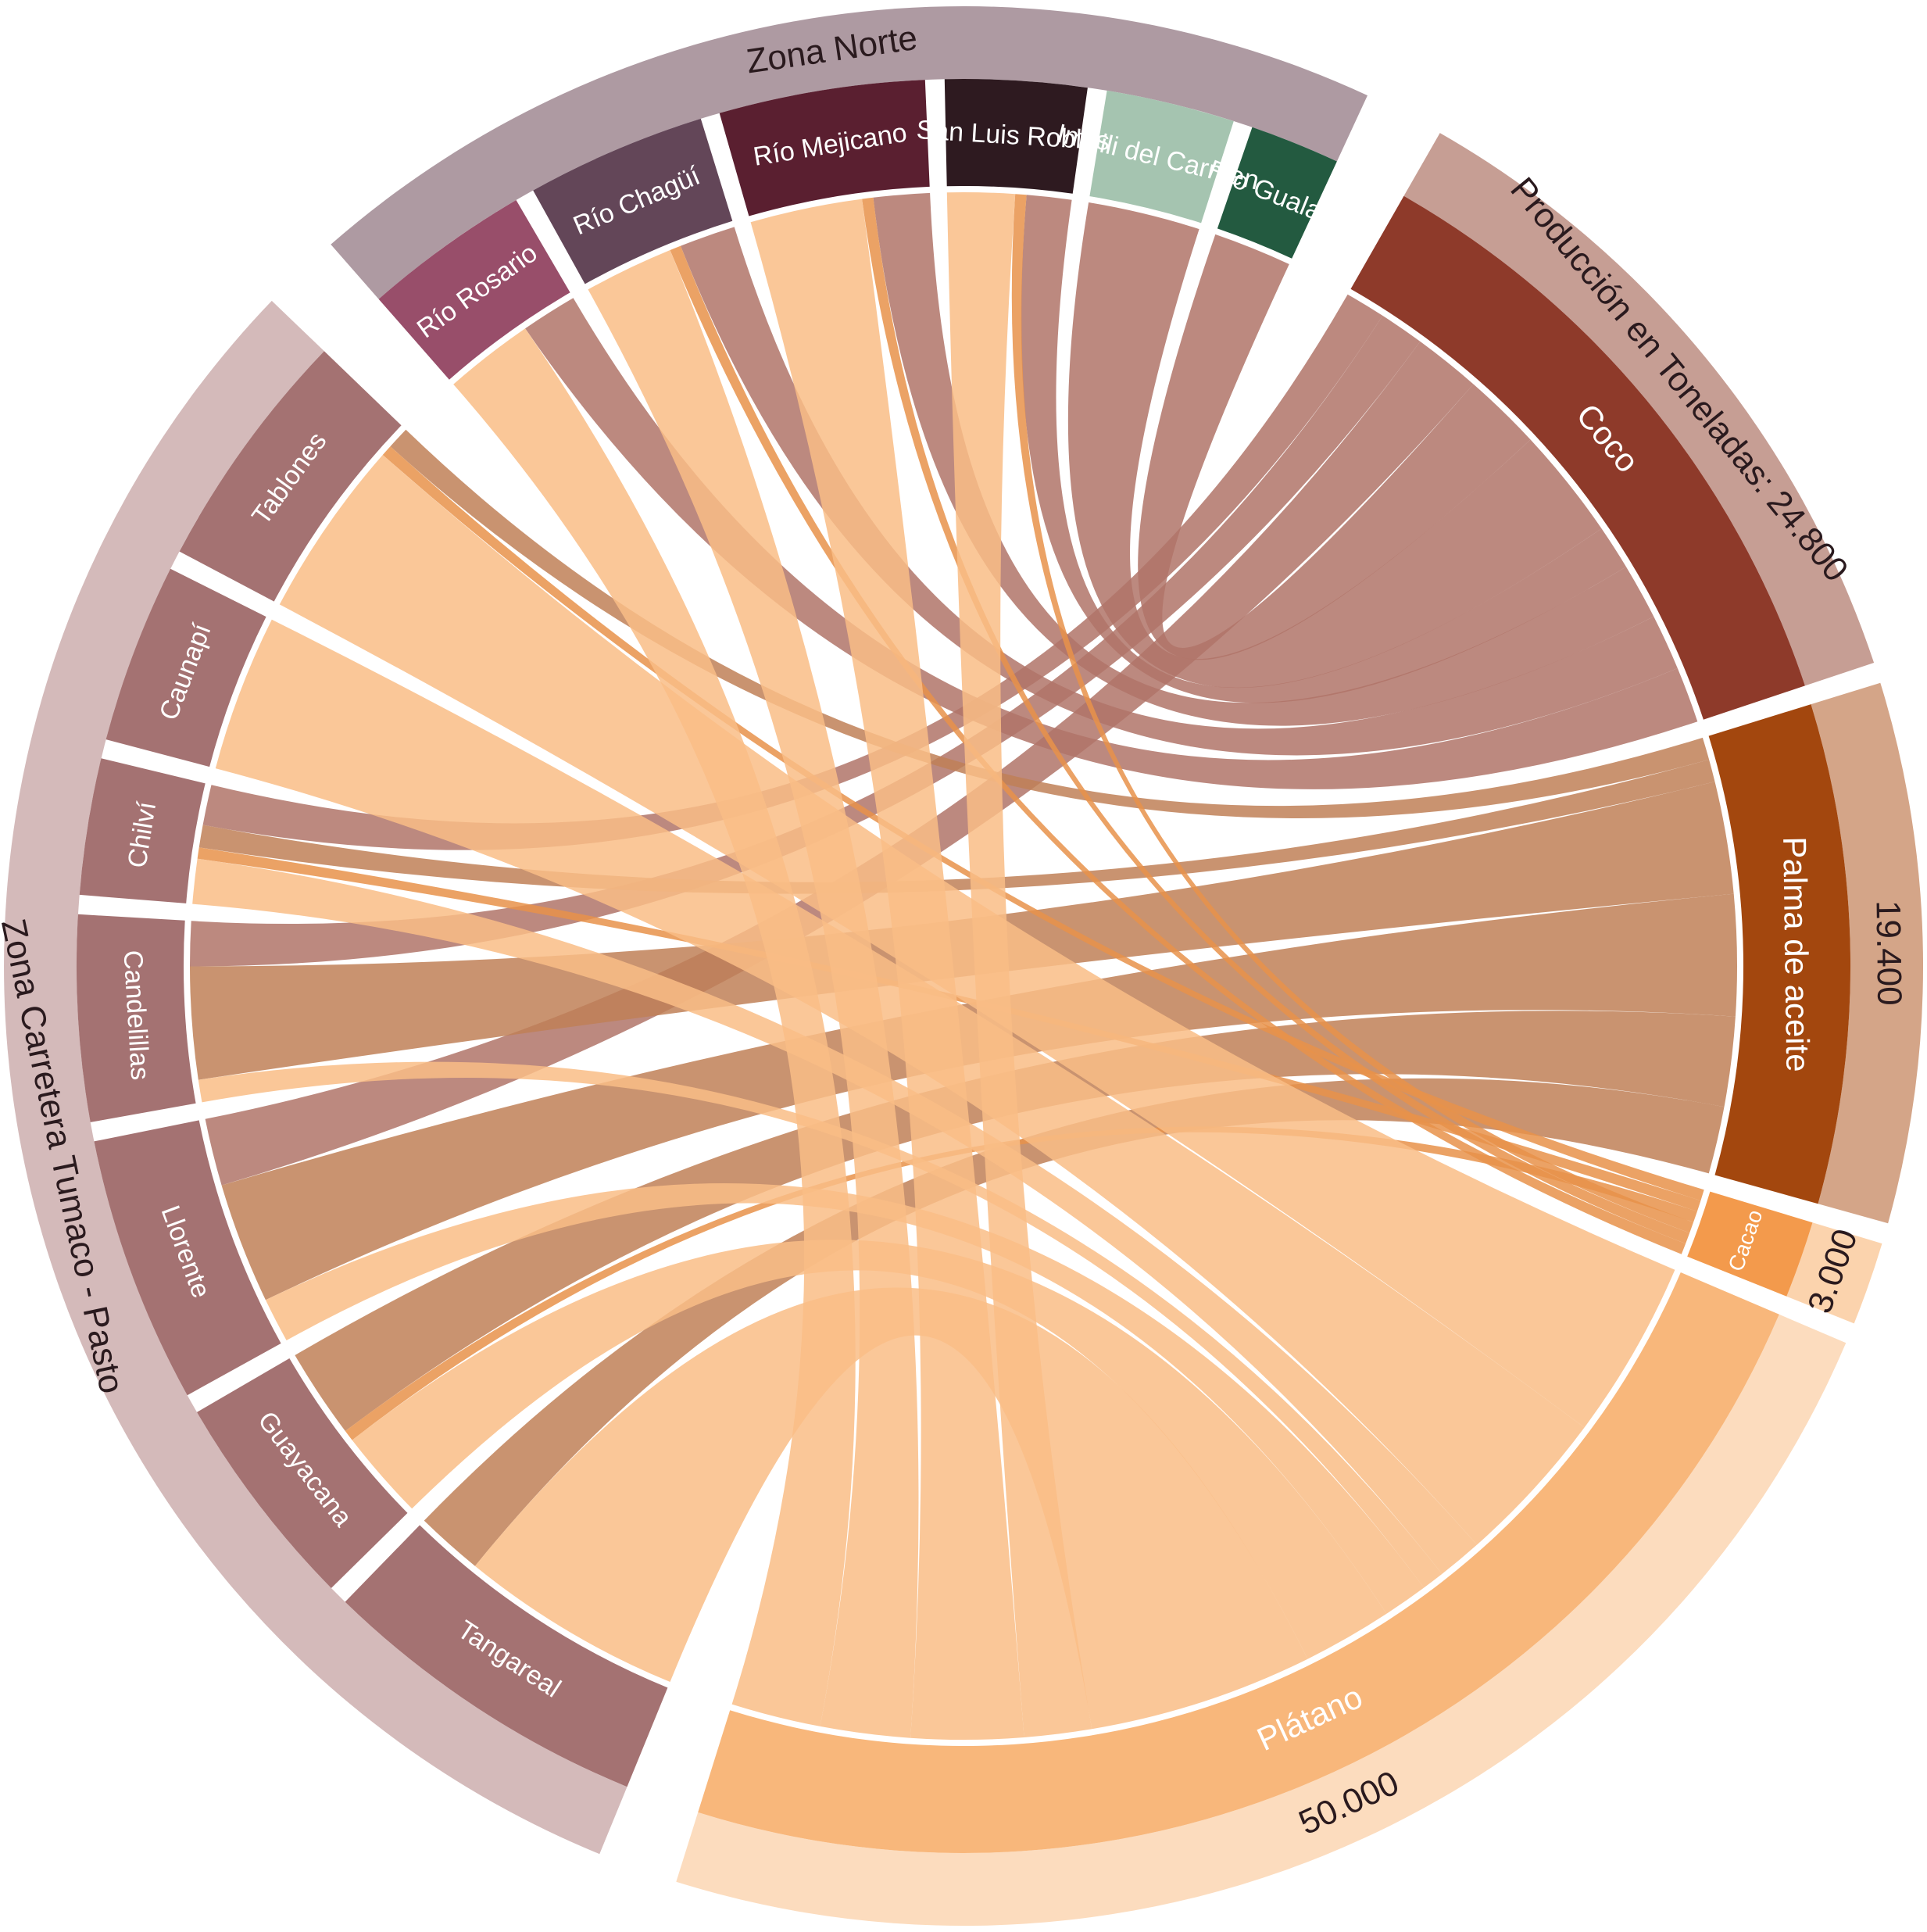 The width and height of the screenshot is (1927, 1932). Describe the element at coordinates (1889, 953) in the screenshot. I see `value-label: 19.400` at that location.